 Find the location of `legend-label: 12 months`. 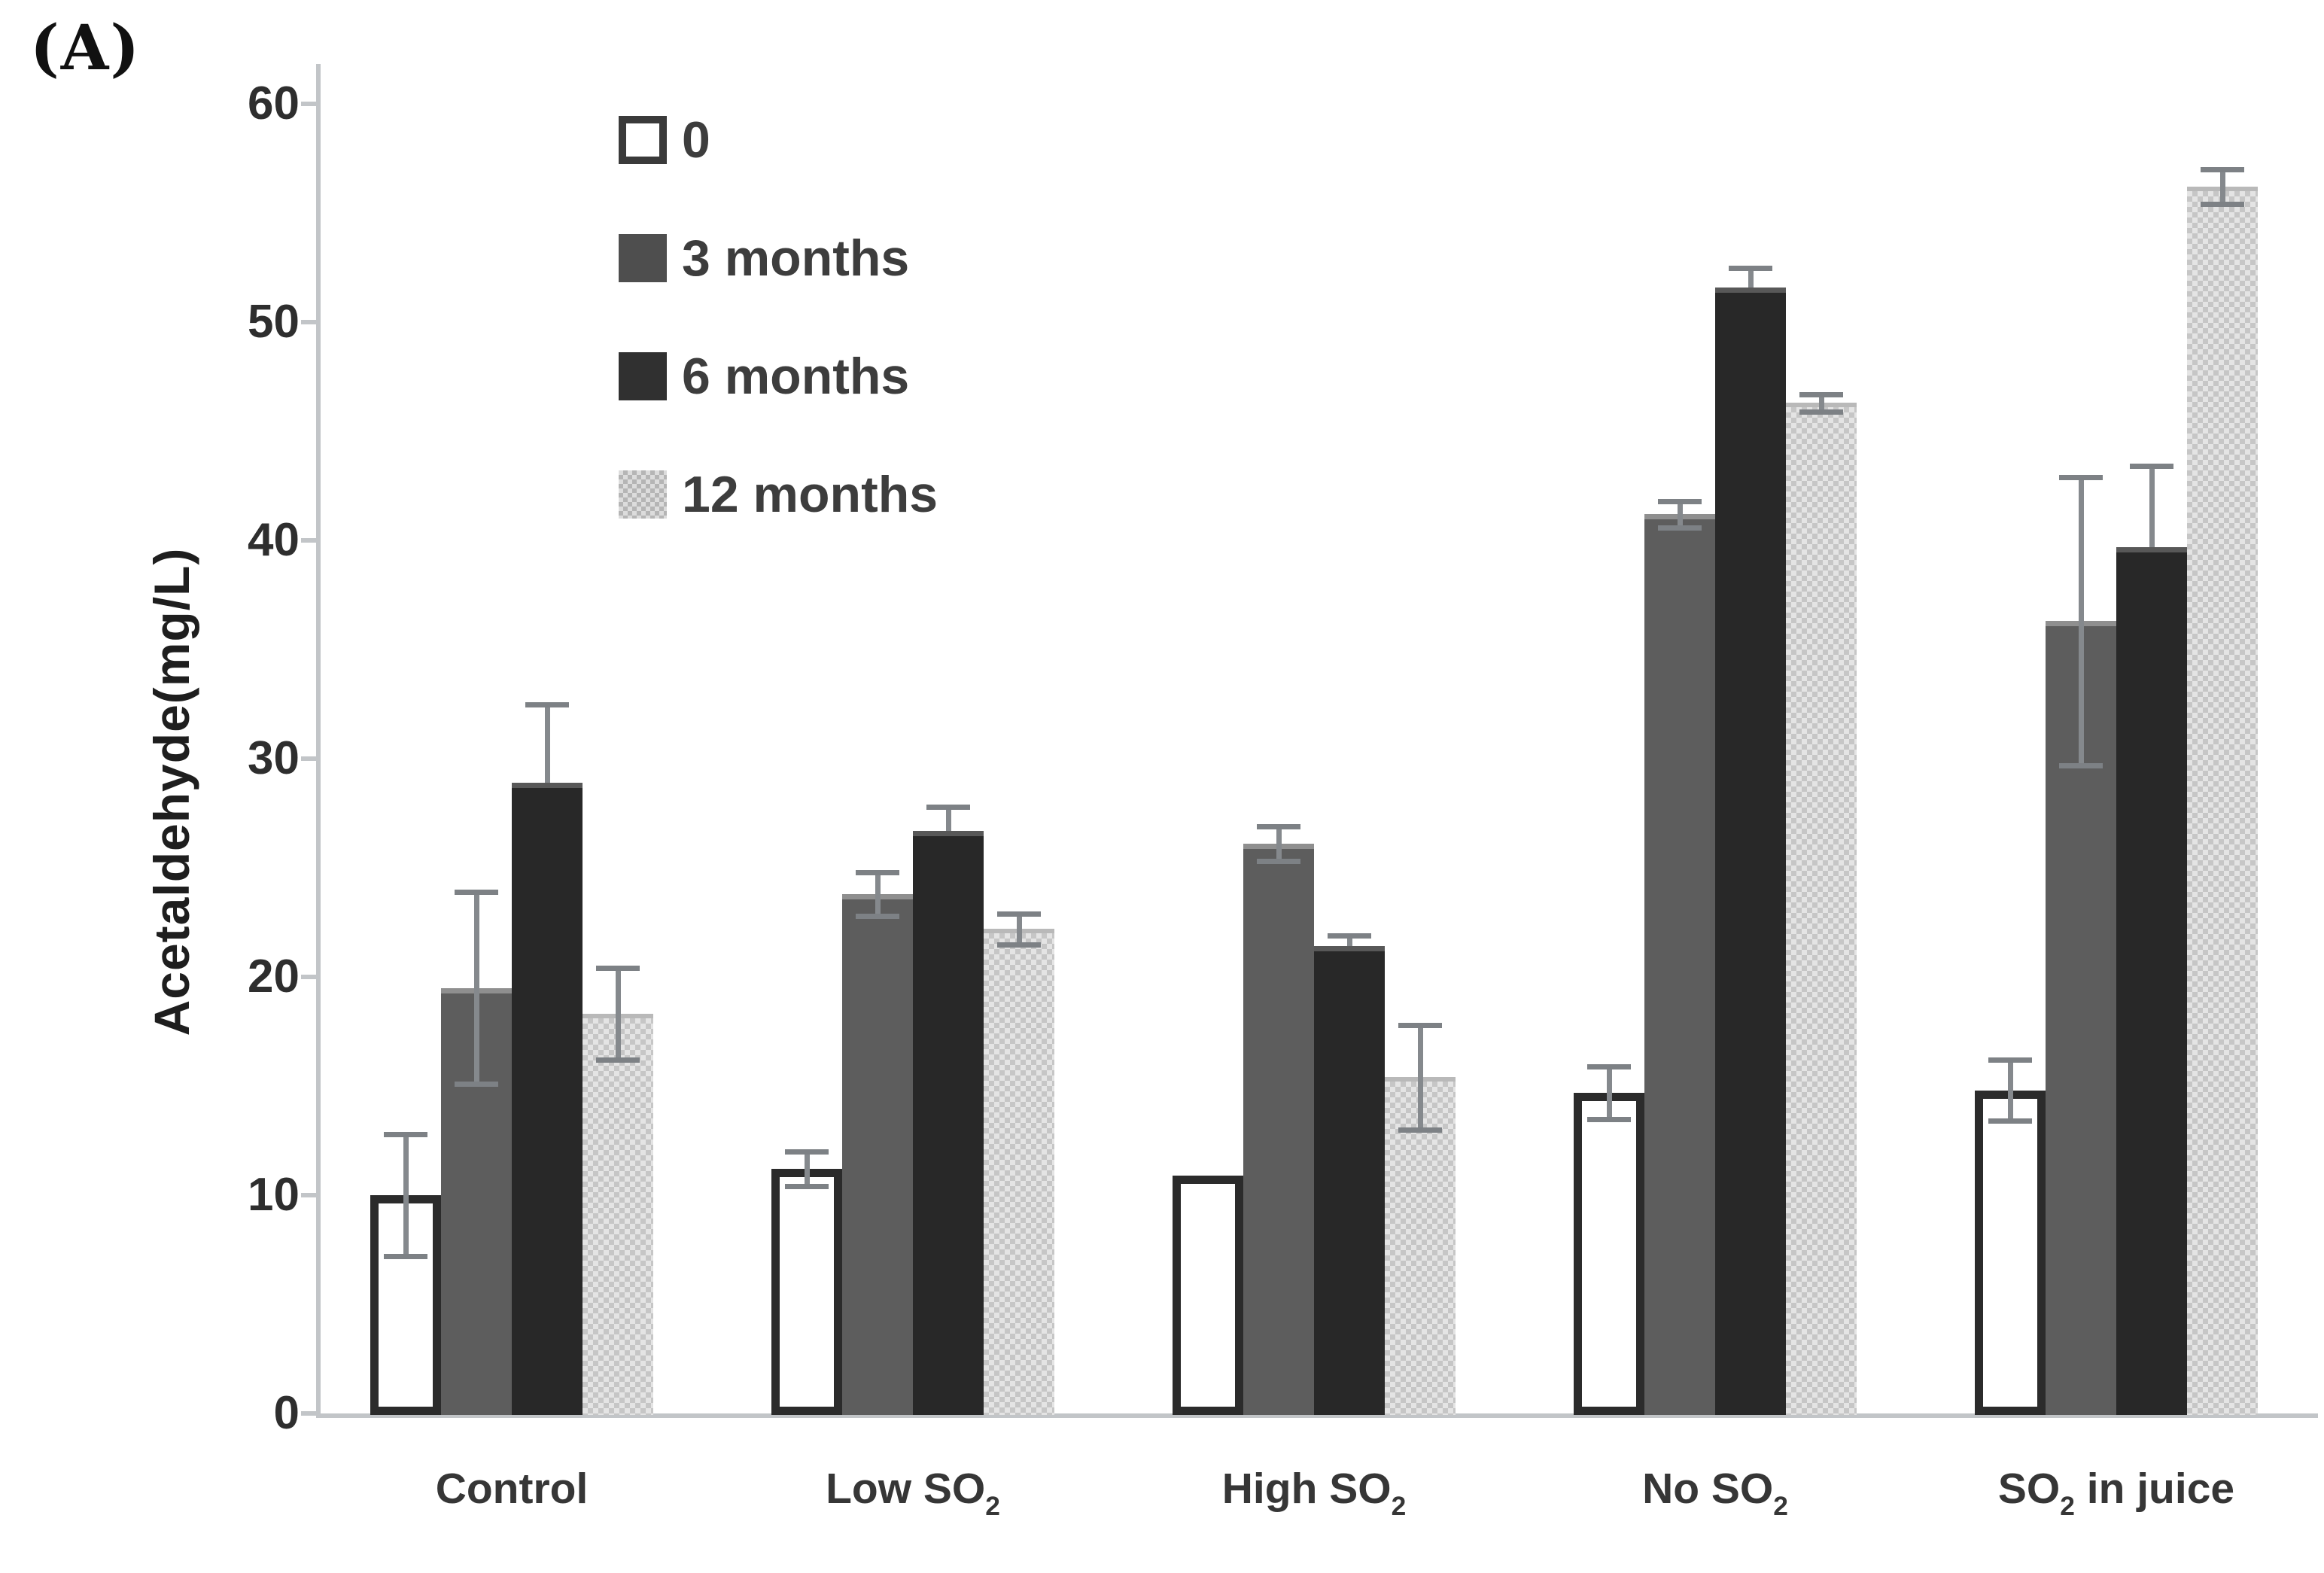

legend-label: 12 months is located at coordinates (810, 494).